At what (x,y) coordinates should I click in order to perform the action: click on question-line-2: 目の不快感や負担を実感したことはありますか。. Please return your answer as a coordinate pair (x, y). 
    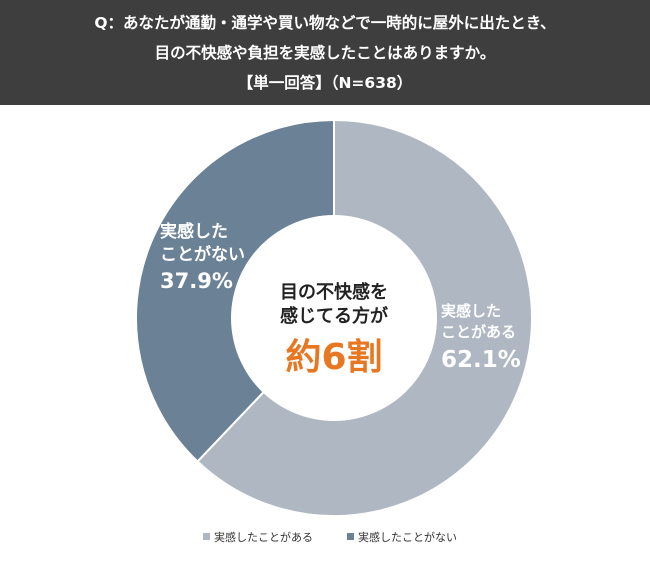
    Looking at the image, I should click on (325, 52).